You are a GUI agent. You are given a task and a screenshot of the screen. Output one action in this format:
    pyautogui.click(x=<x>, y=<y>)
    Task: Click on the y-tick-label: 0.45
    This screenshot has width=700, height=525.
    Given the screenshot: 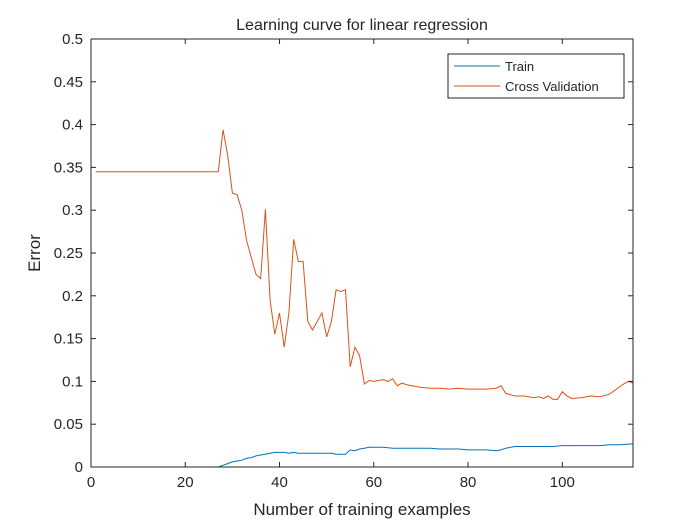 What is the action you would take?
    pyautogui.click(x=68, y=82)
    